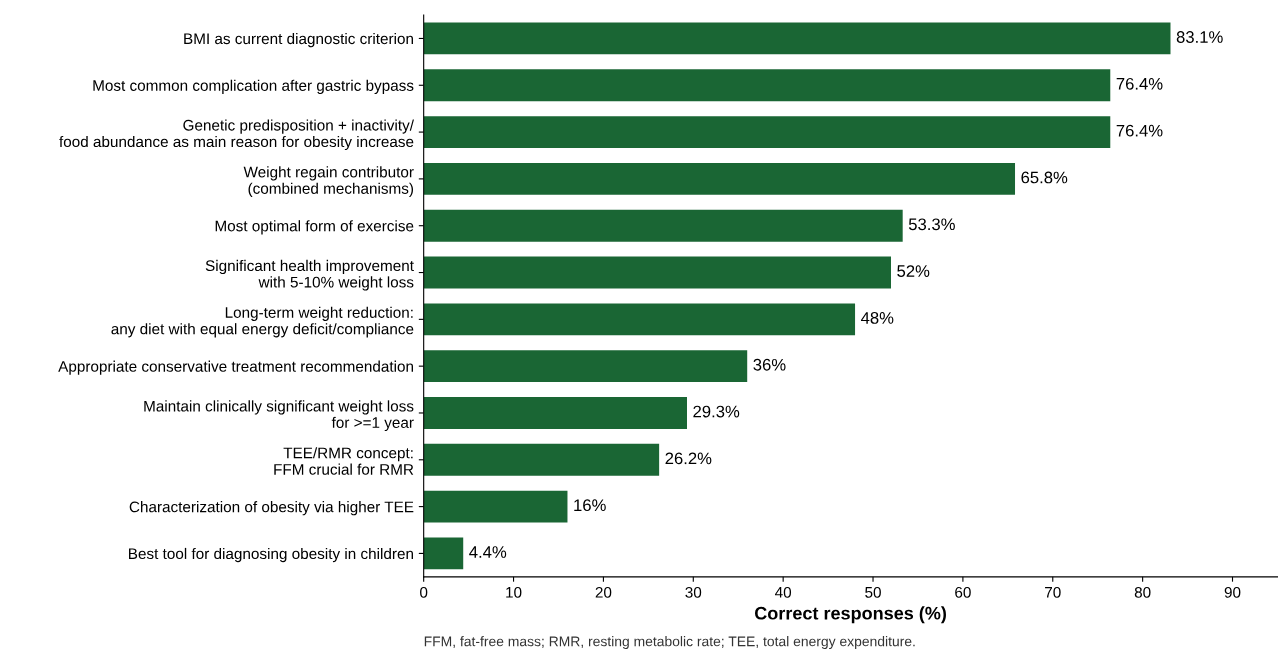 This screenshot has height=654, width=1280. I want to click on y-tick-label: Genetic predisposition + inactivity/ food abundance as main reason for obesity increase, so click(236, 135).